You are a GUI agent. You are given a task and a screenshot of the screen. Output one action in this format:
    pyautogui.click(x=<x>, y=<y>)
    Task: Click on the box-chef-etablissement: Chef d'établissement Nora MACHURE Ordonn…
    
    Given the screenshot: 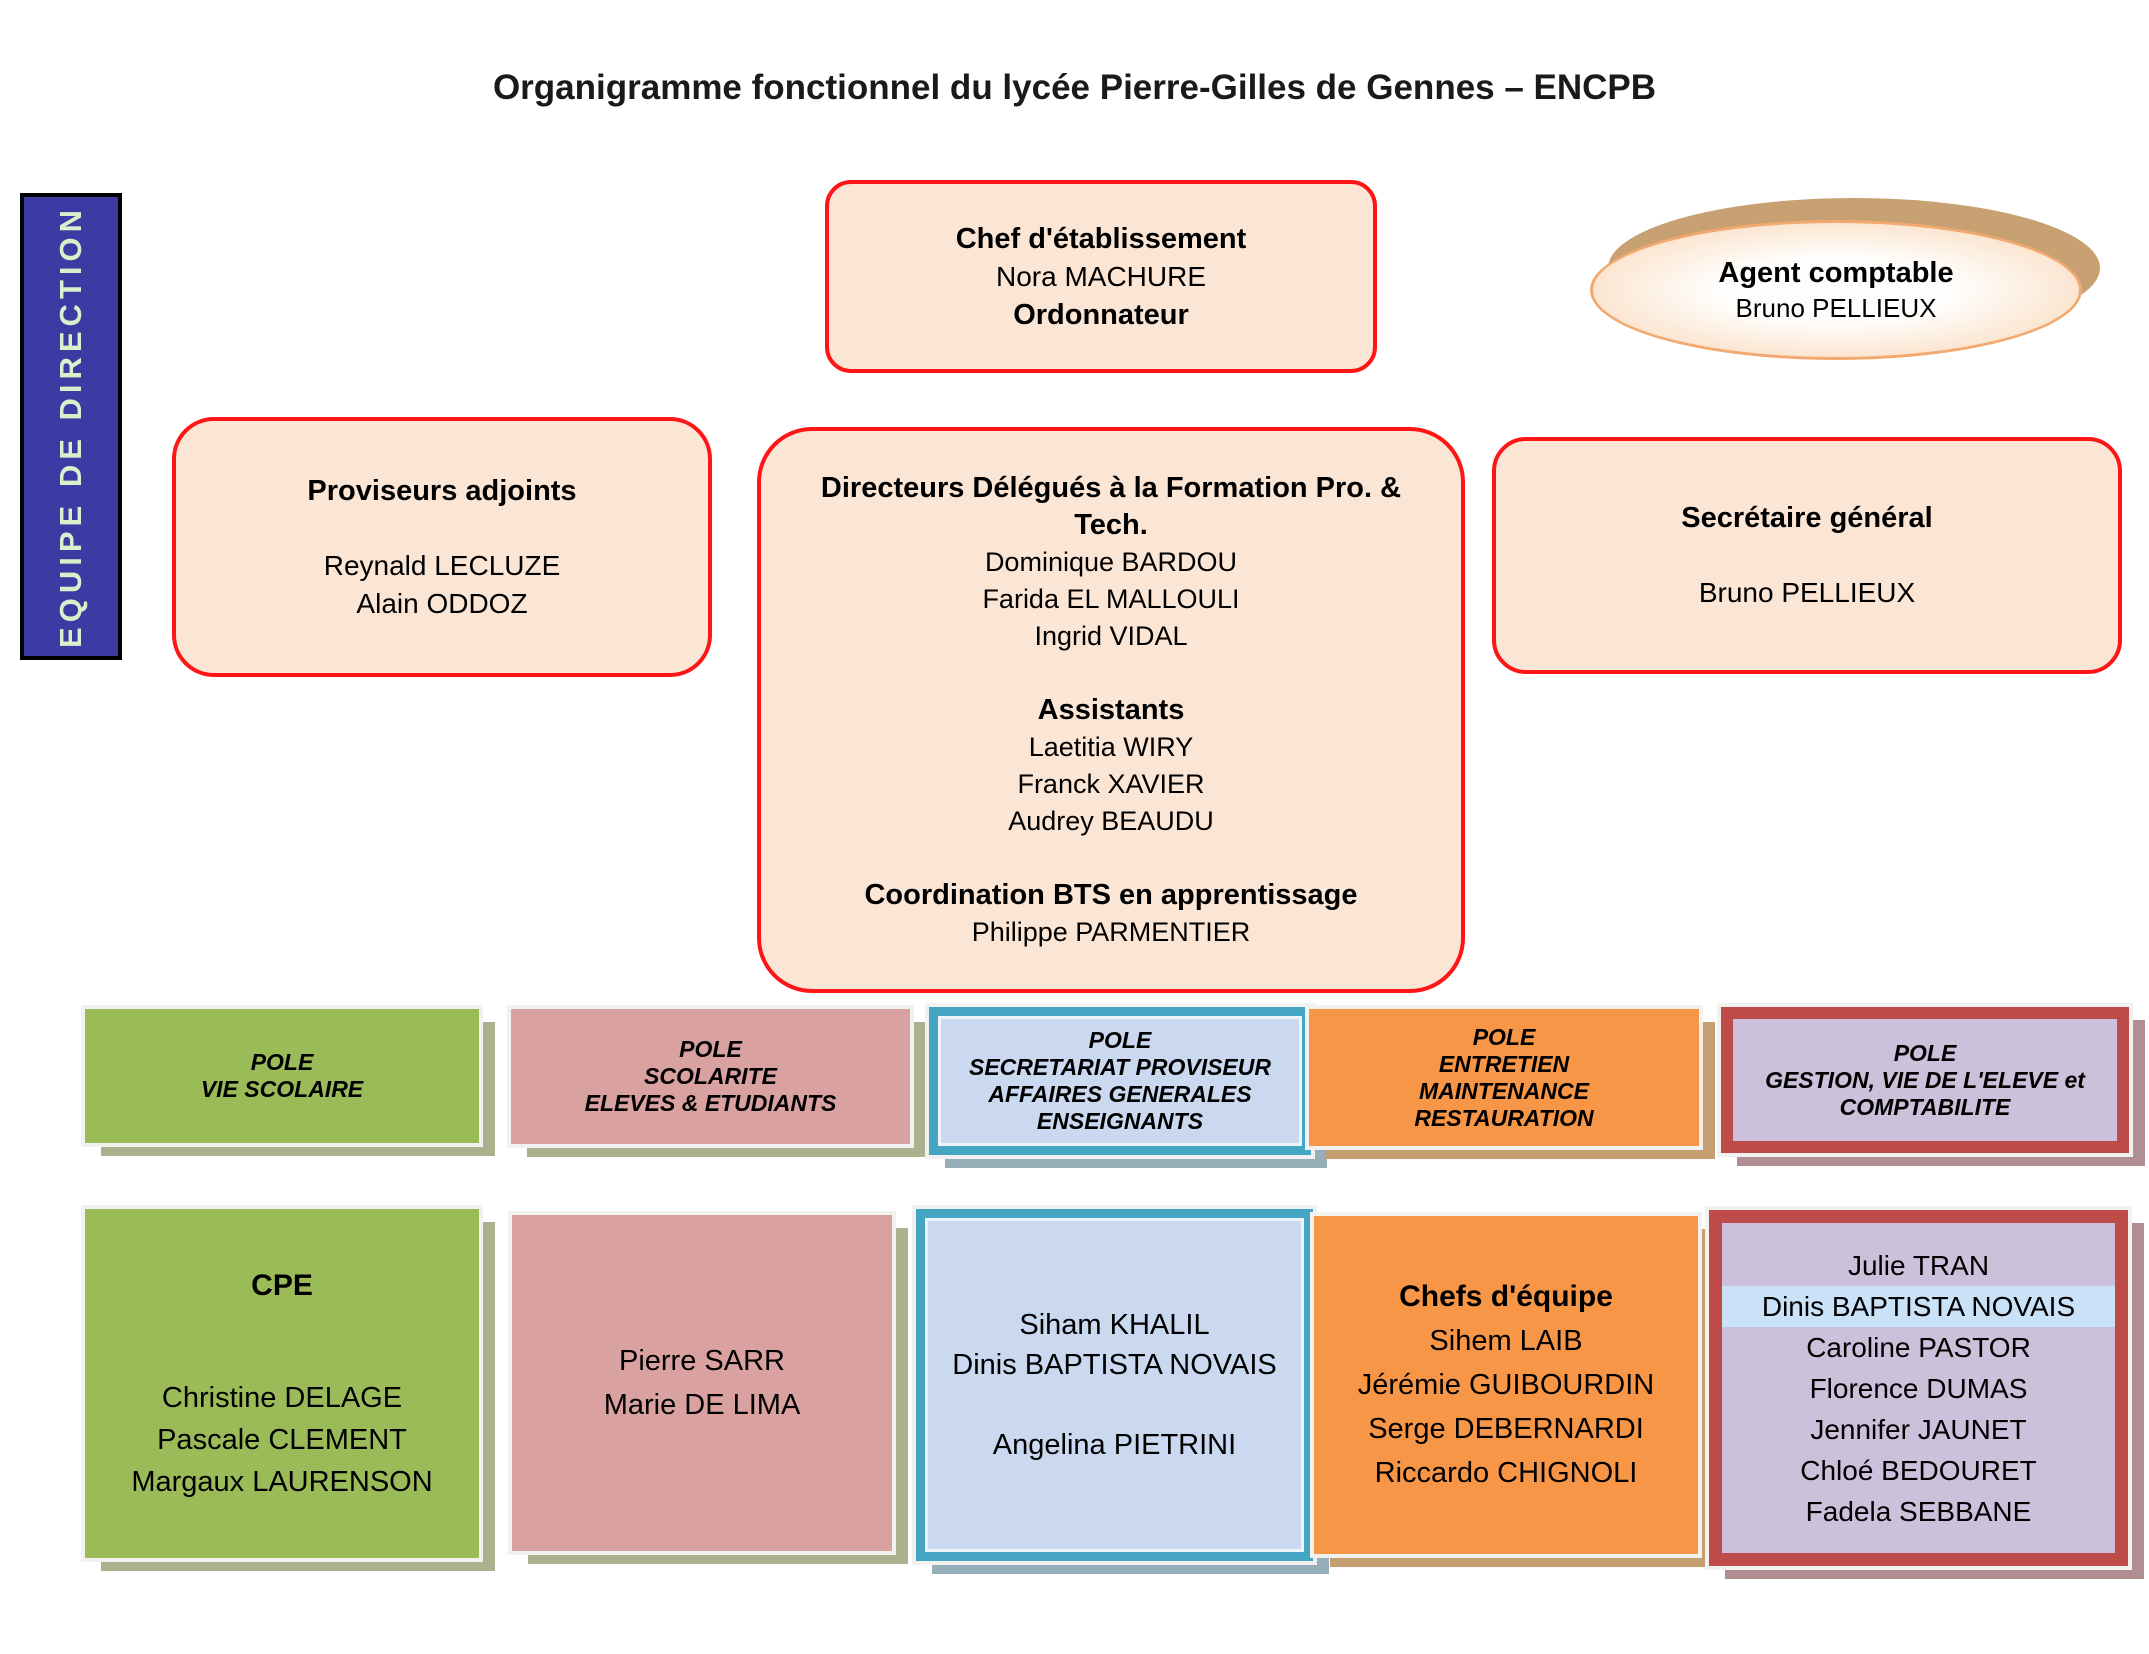 What is the action you would take?
    pyautogui.click(x=1101, y=276)
    